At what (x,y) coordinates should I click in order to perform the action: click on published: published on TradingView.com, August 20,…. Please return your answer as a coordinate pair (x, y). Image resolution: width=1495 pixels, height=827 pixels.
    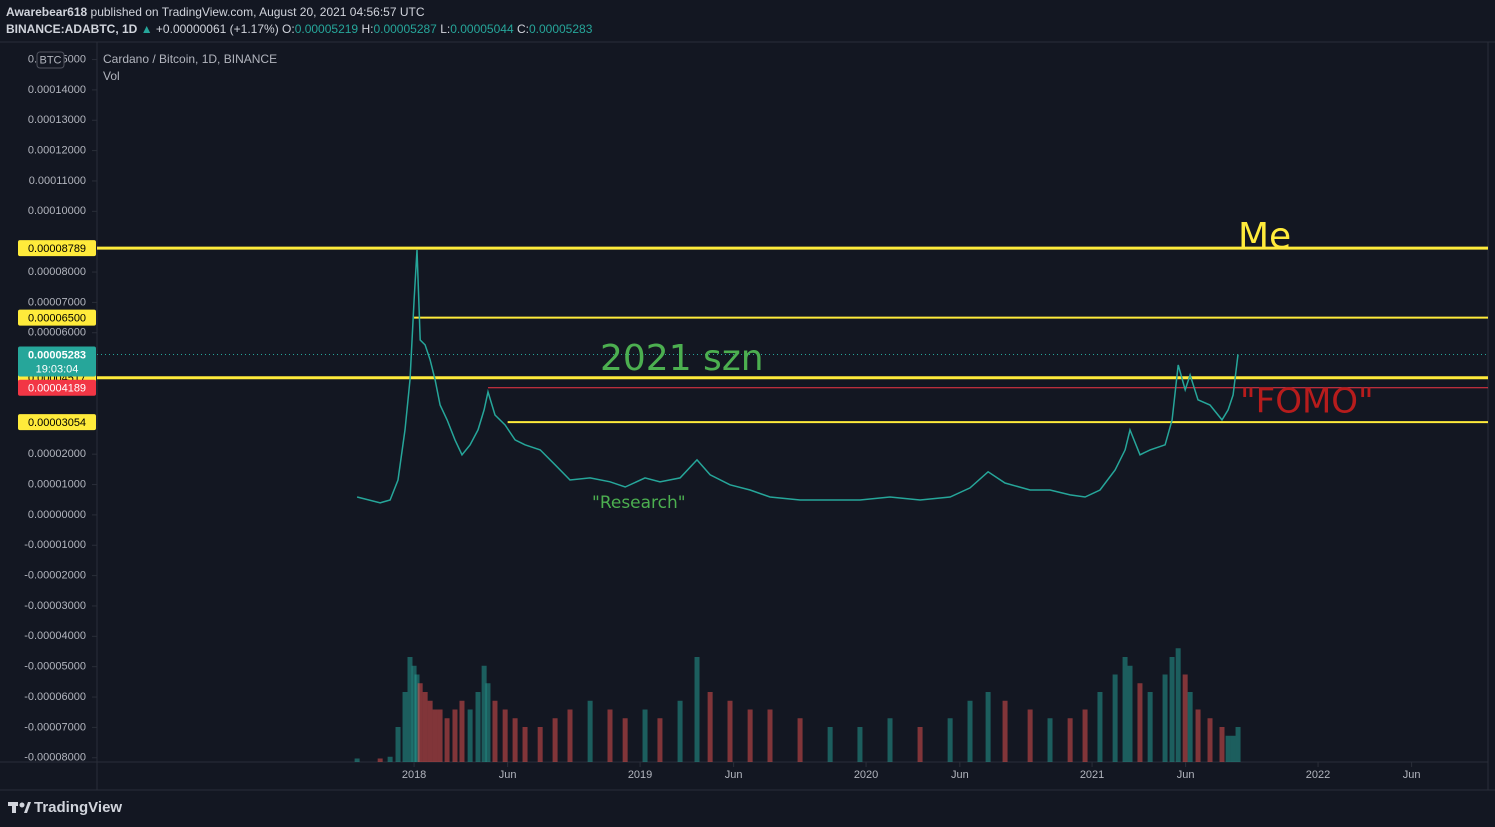
    Looking at the image, I should click on (257, 12).